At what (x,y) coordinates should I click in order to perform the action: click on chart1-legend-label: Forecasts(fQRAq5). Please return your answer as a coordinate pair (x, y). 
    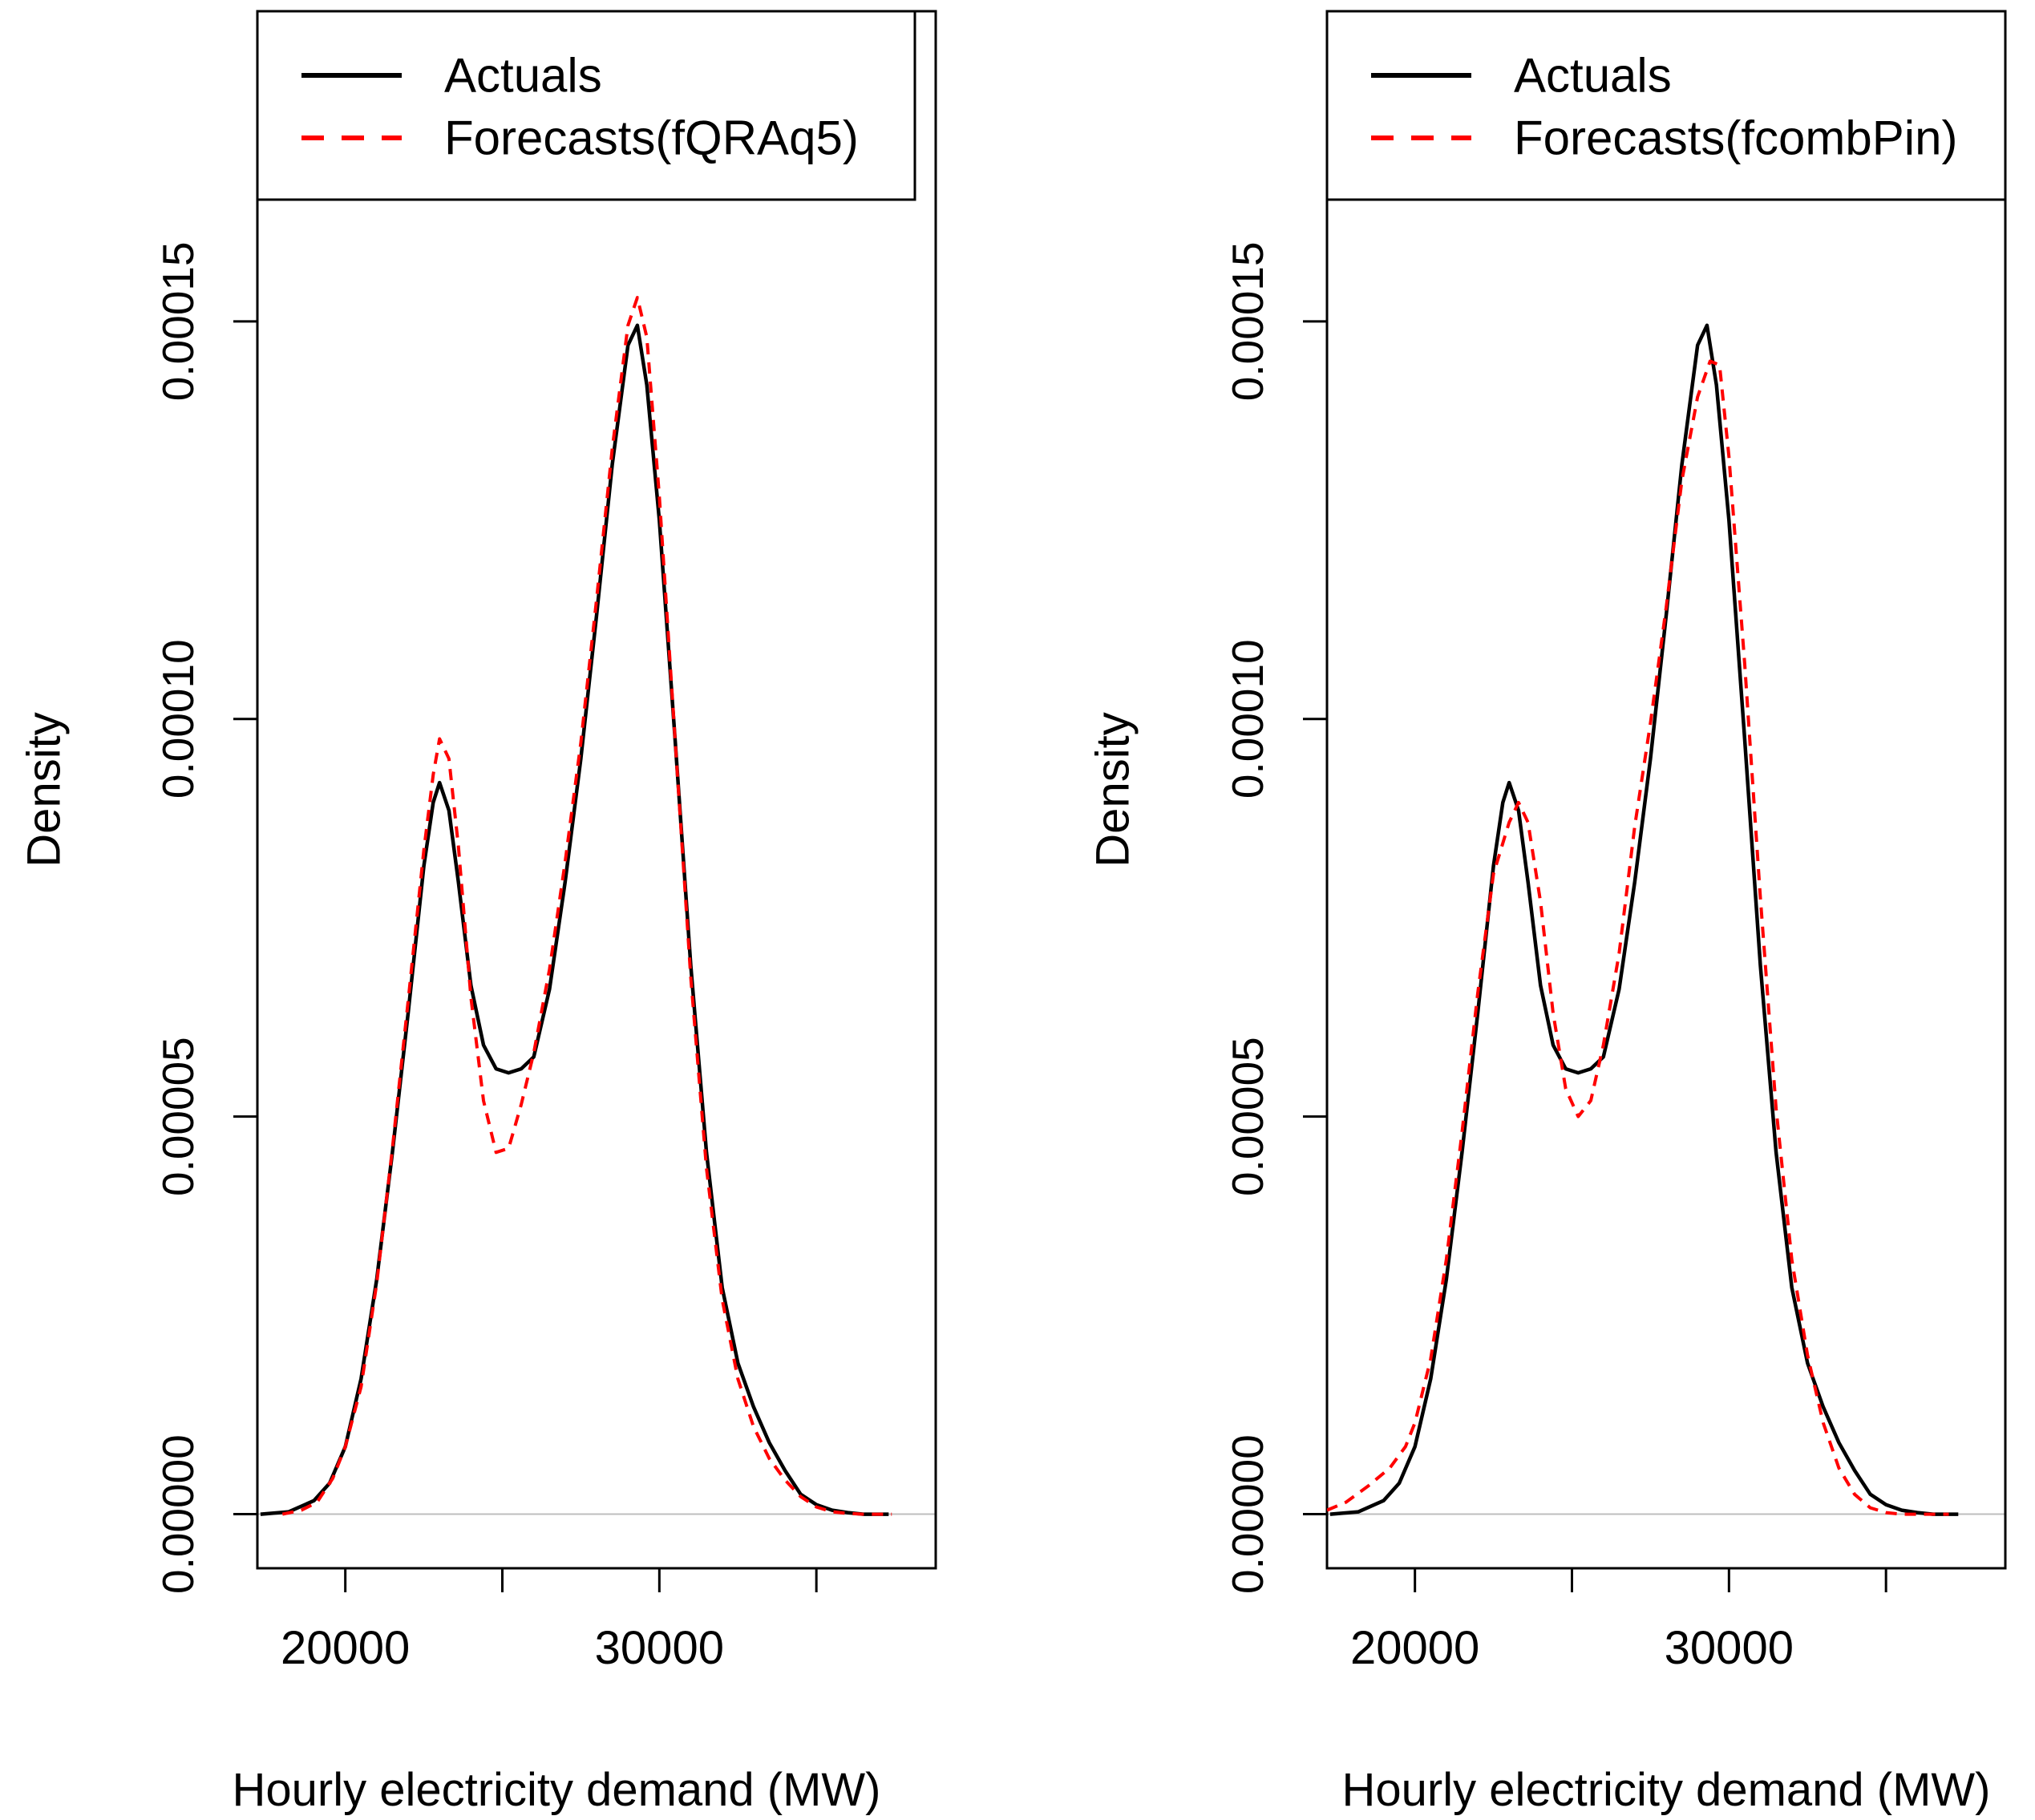
    Looking at the image, I should click on (651, 138).